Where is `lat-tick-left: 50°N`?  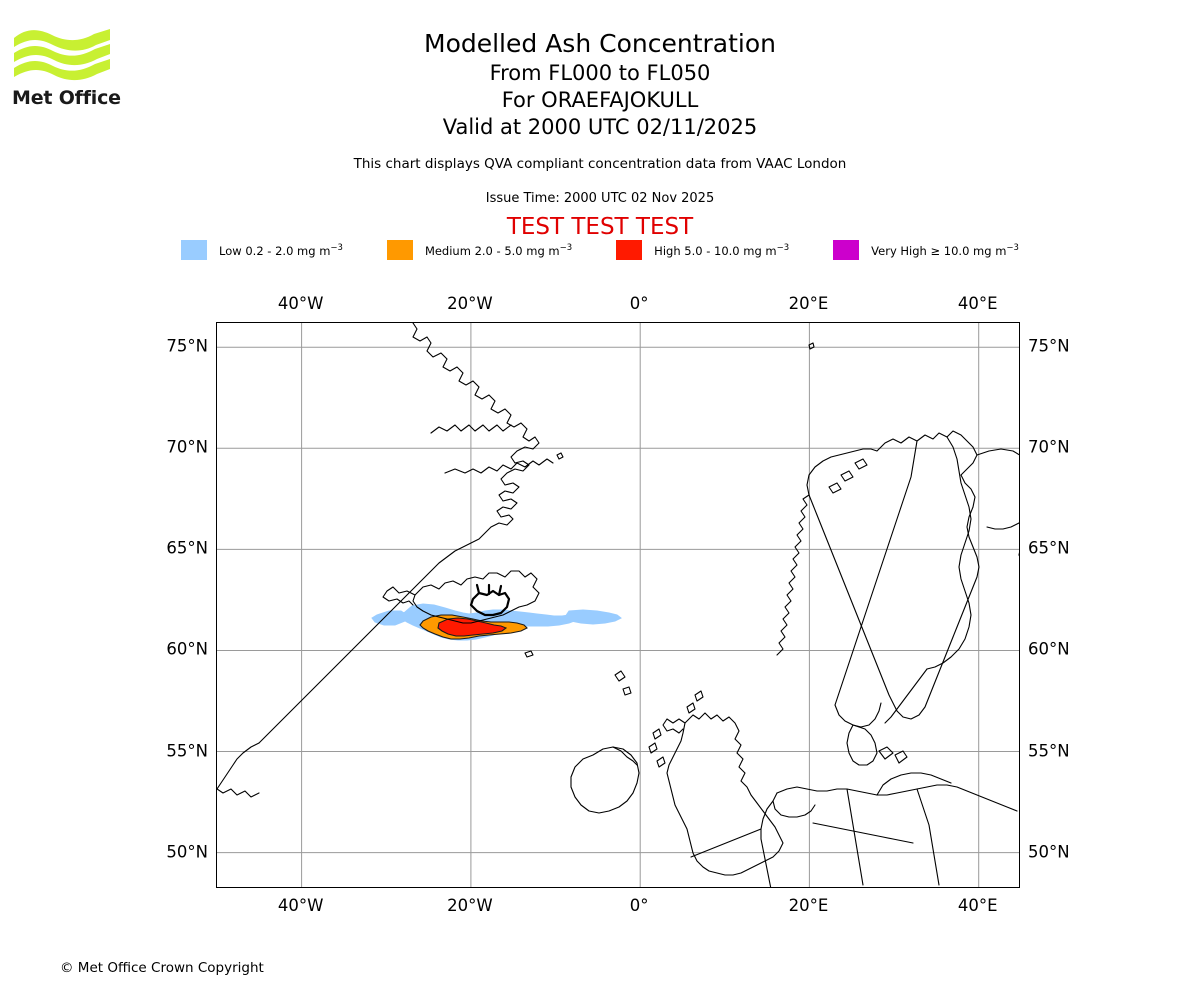 lat-tick-left: 50°N is located at coordinates (187, 852).